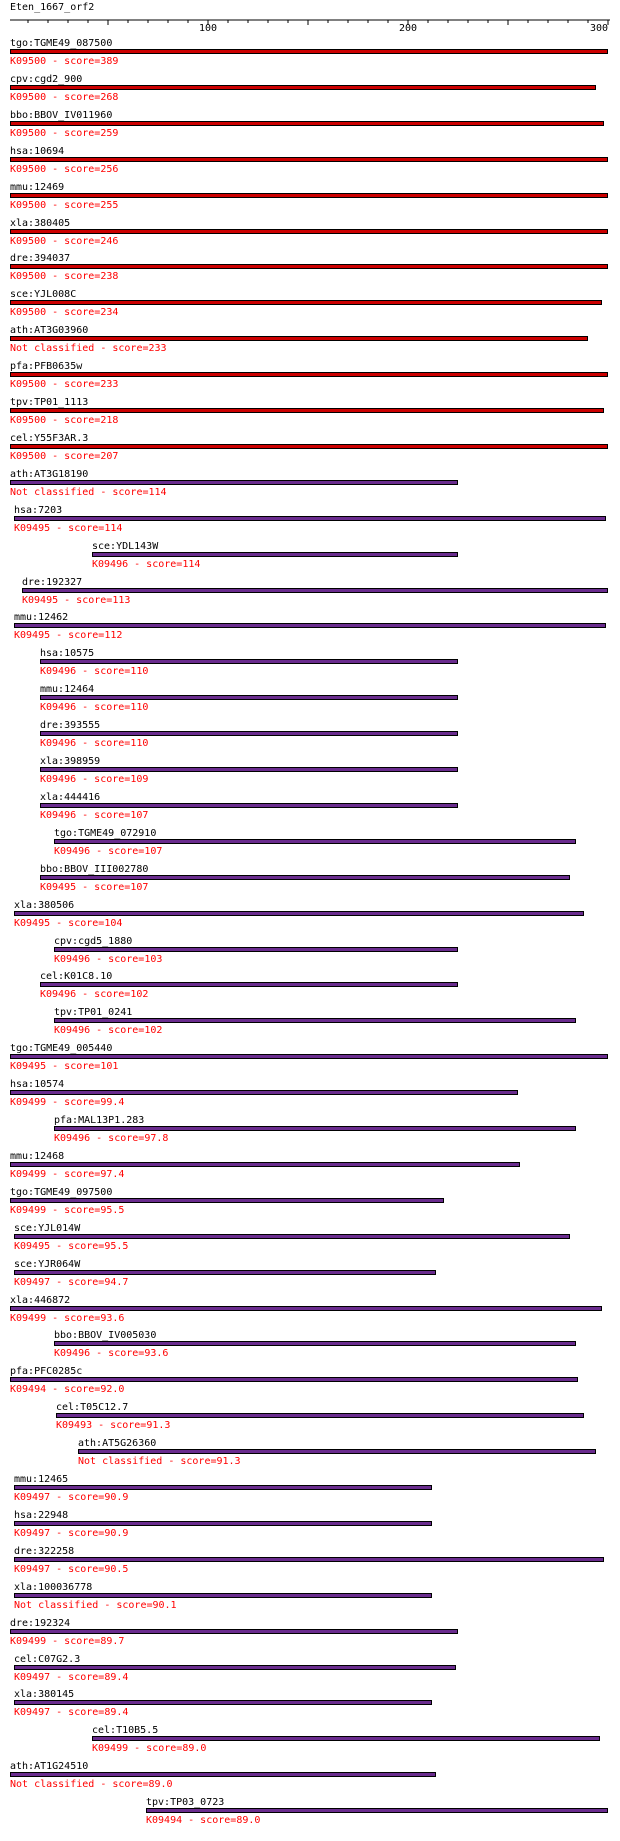 Image resolution: width=620 pixels, height=1841 pixels. Describe the element at coordinates (310, 1456) in the screenshot. I see `hit-row: ath:AT5G26360 Not classified - score=91.3` at that location.